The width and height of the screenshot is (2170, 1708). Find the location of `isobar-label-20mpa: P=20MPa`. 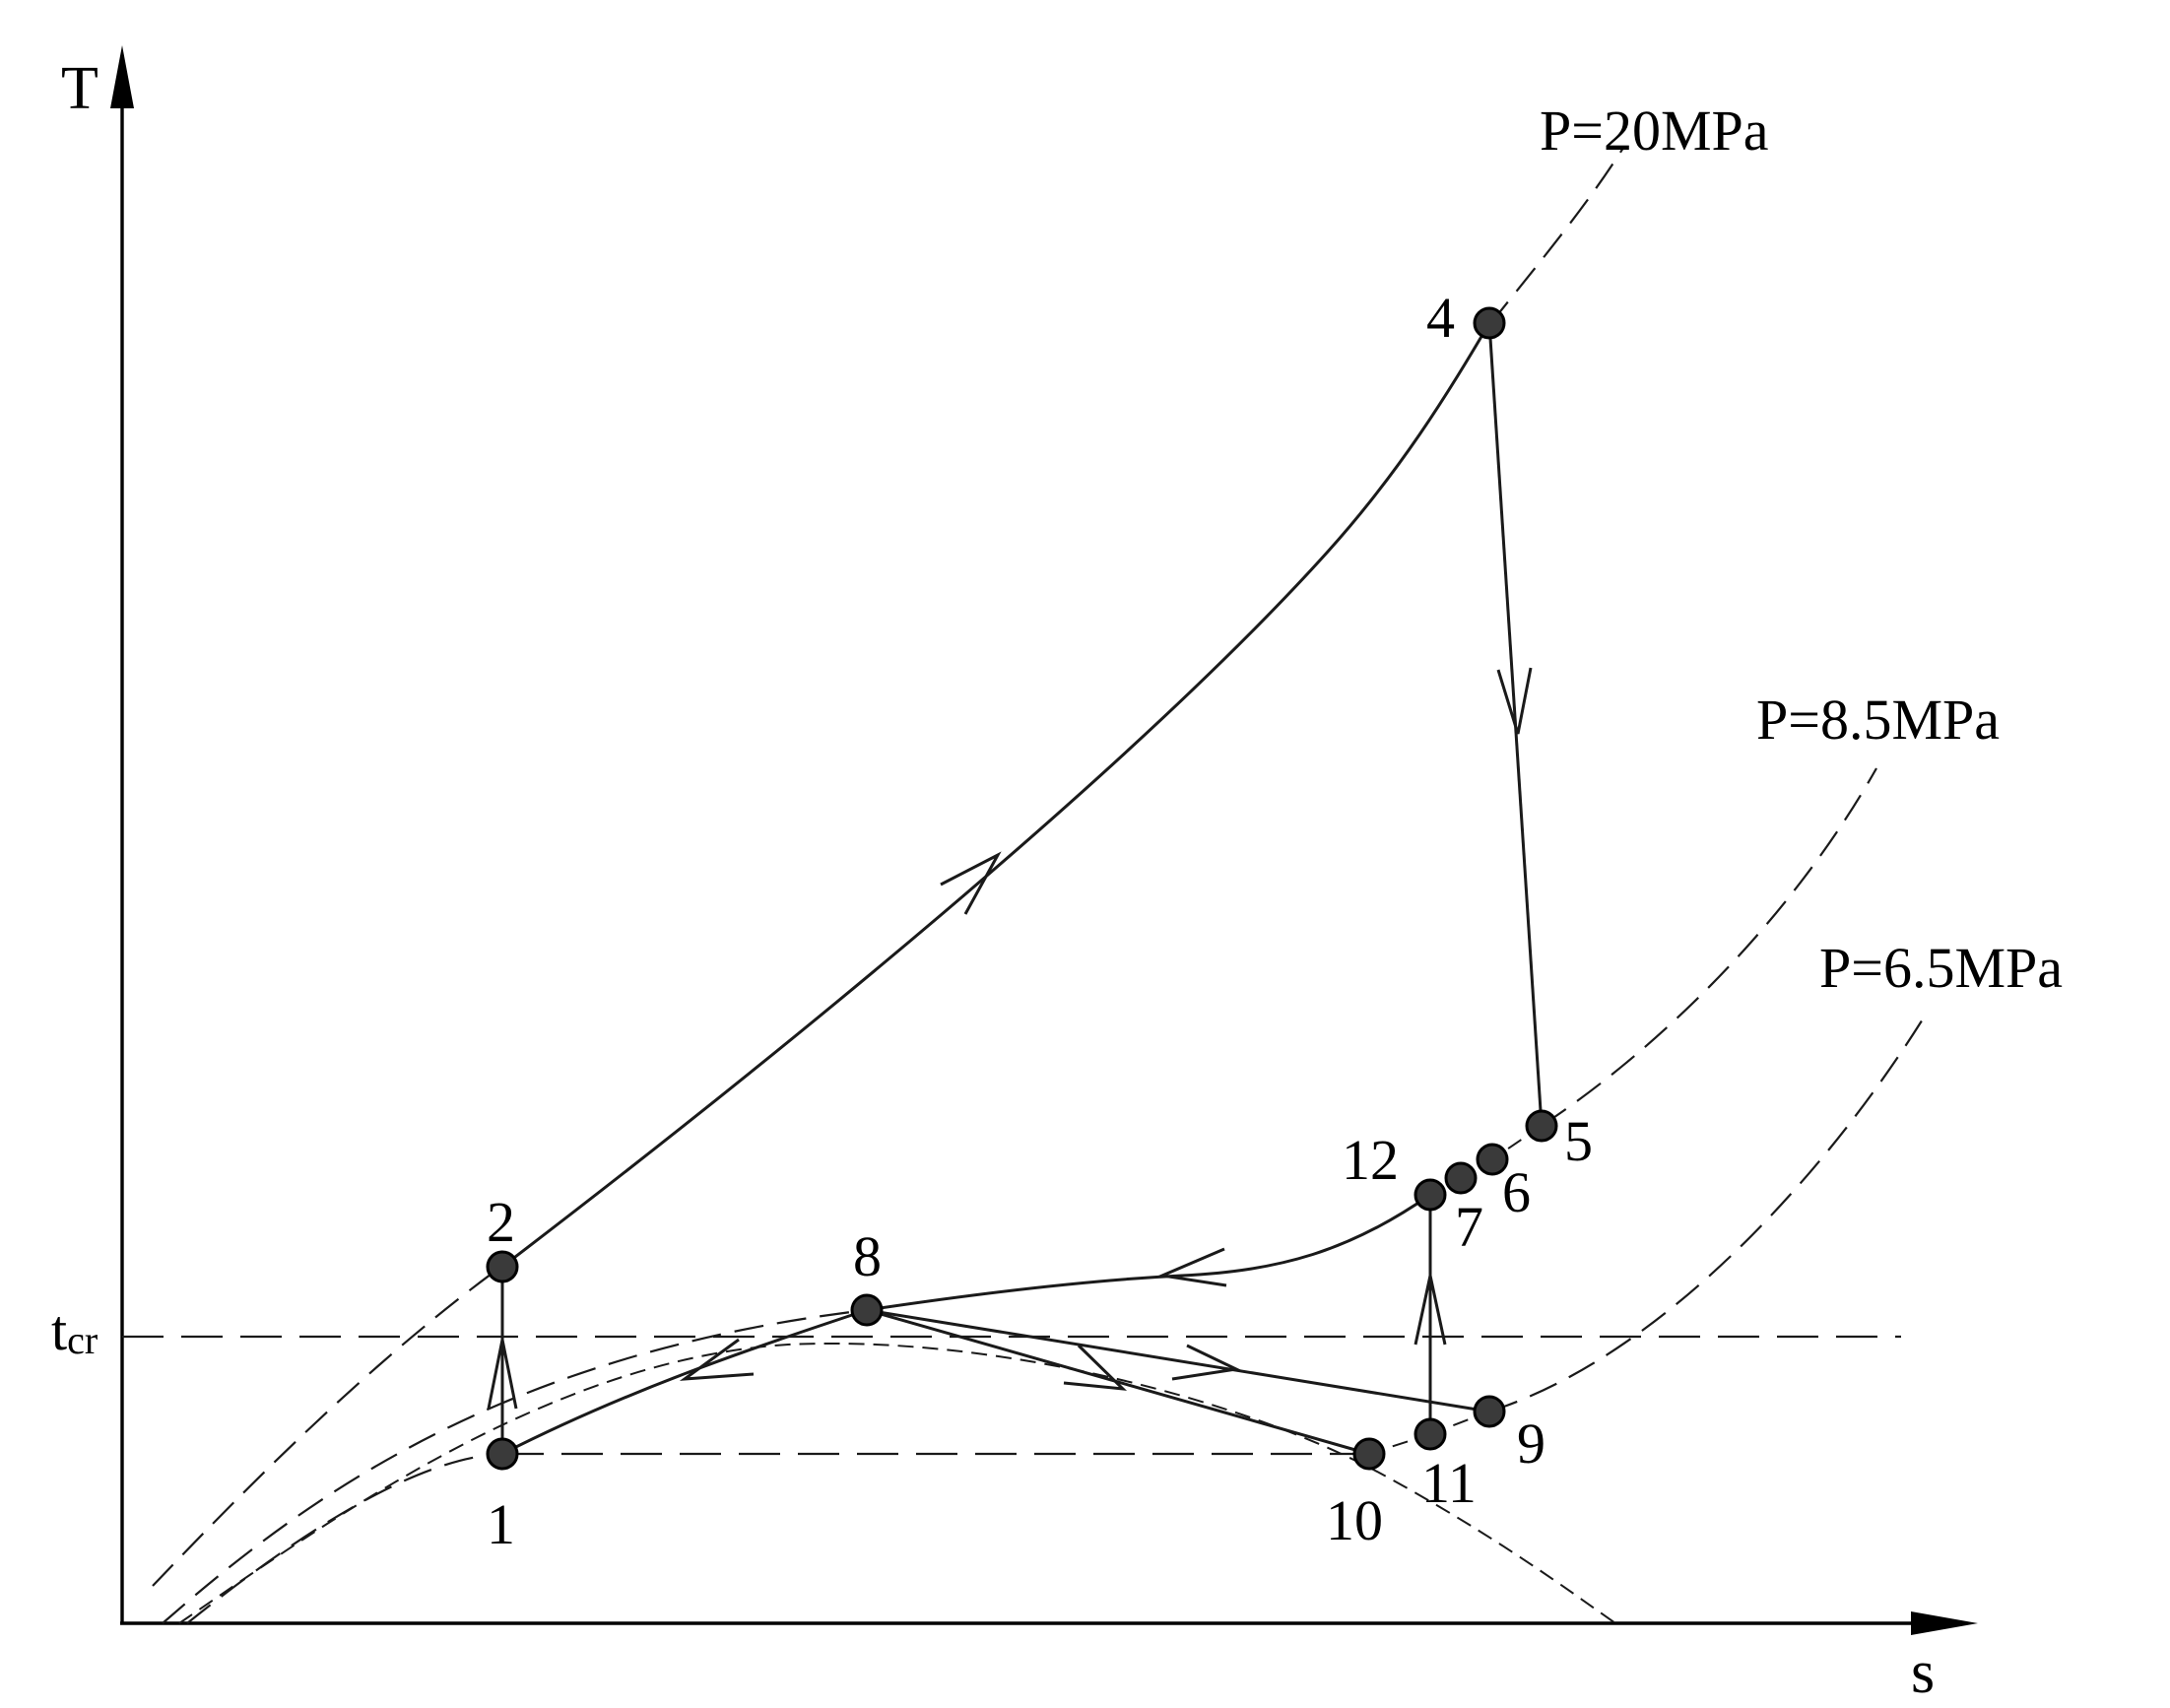

isobar-label-20mpa: P=20MPa is located at coordinates (1654, 131).